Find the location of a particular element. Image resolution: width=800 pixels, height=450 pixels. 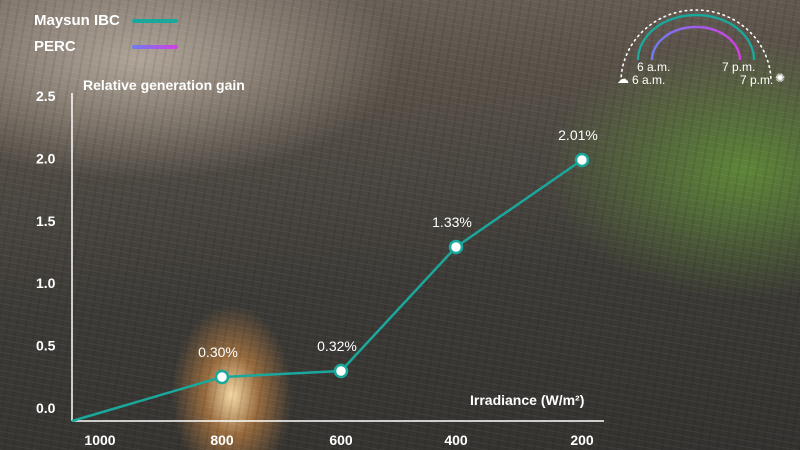

y-tick-label: 0.0 is located at coordinates (46, 408).